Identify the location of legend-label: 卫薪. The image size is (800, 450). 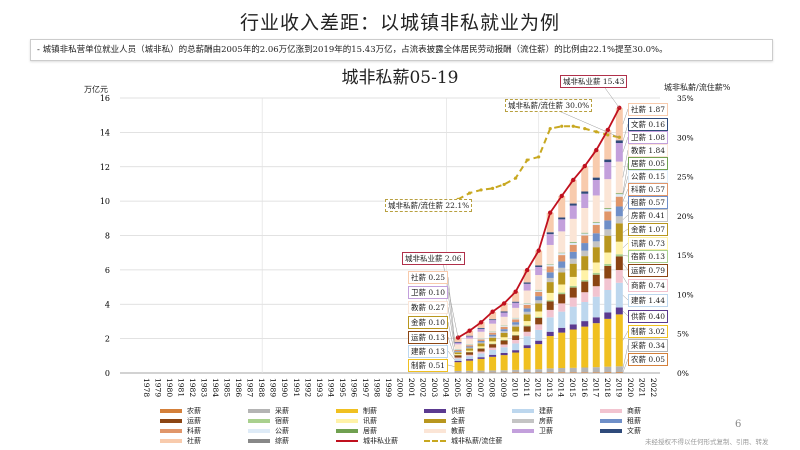
(546, 431).